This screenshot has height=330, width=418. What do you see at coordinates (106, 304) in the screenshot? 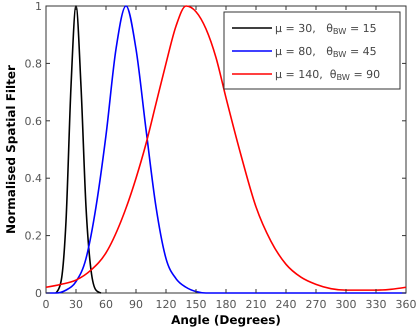
I see `x-tick-label: 60` at bounding box center [106, 304].